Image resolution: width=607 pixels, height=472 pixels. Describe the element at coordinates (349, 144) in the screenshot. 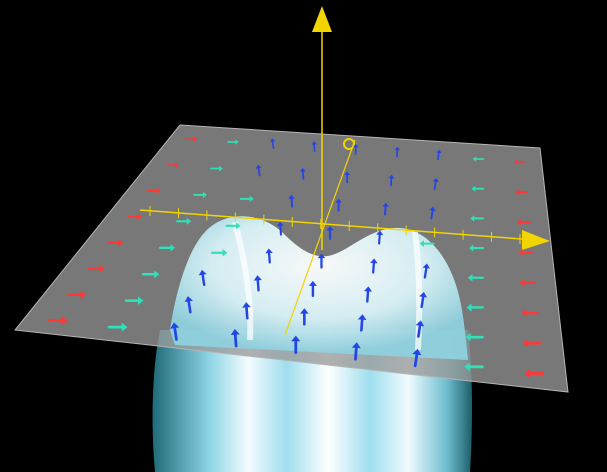

I see `origin-marker` at that location.